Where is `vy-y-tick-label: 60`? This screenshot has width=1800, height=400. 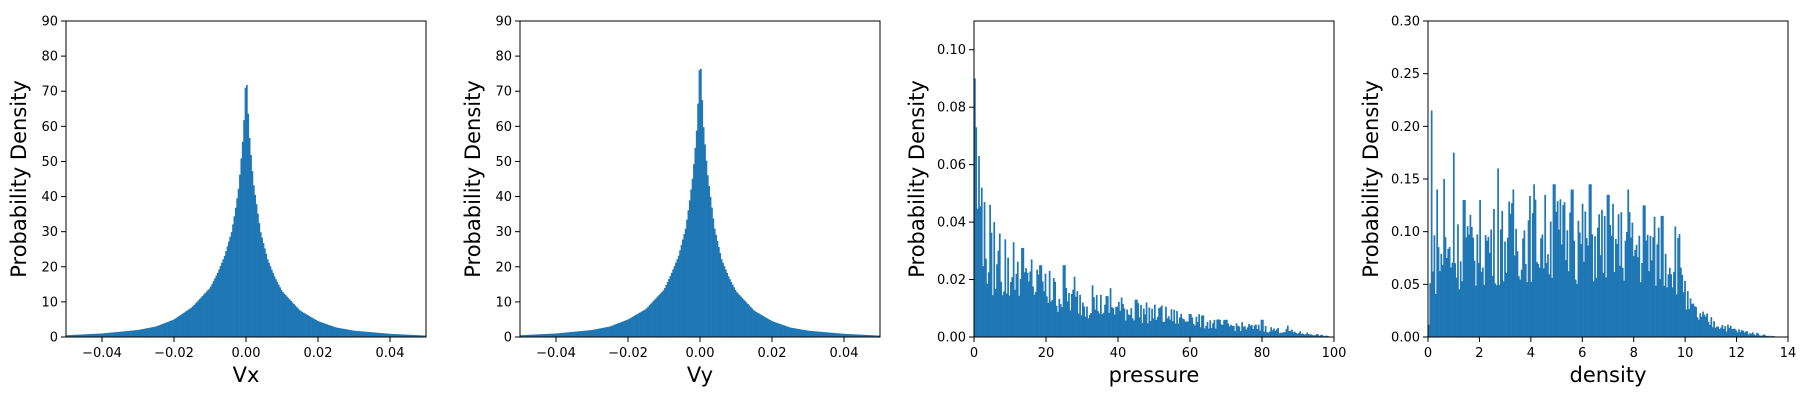
vy-y-tick-label: 60 is located at coordinates (503, 127).